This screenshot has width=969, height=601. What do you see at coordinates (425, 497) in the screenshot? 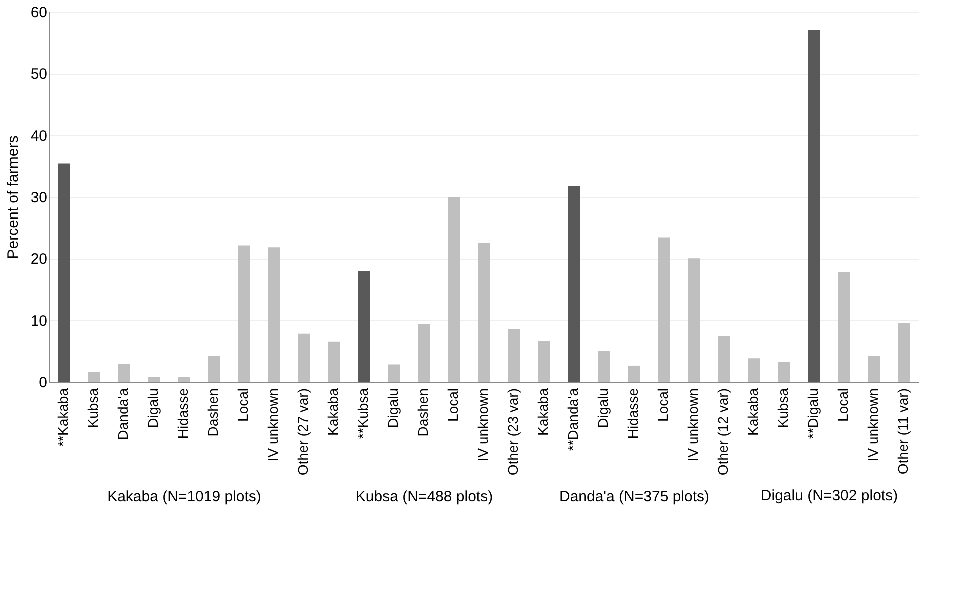
I see `x-axis-title: Kubsa (N=488 plots)` at bounding box center [425, 497].